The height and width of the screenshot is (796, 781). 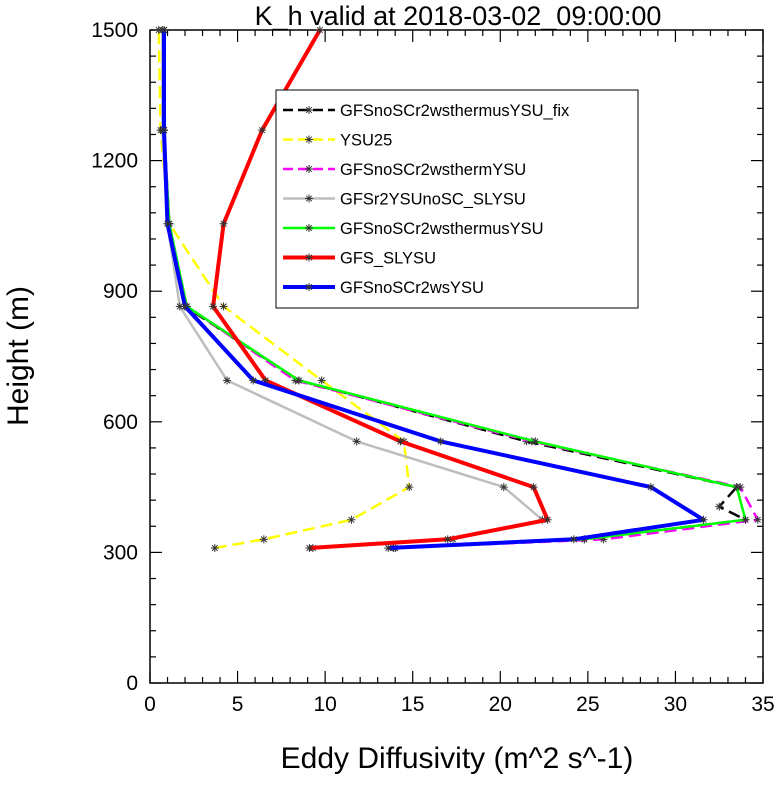 I want to click on x-tick-label: 15, so click(x=412, y=704).